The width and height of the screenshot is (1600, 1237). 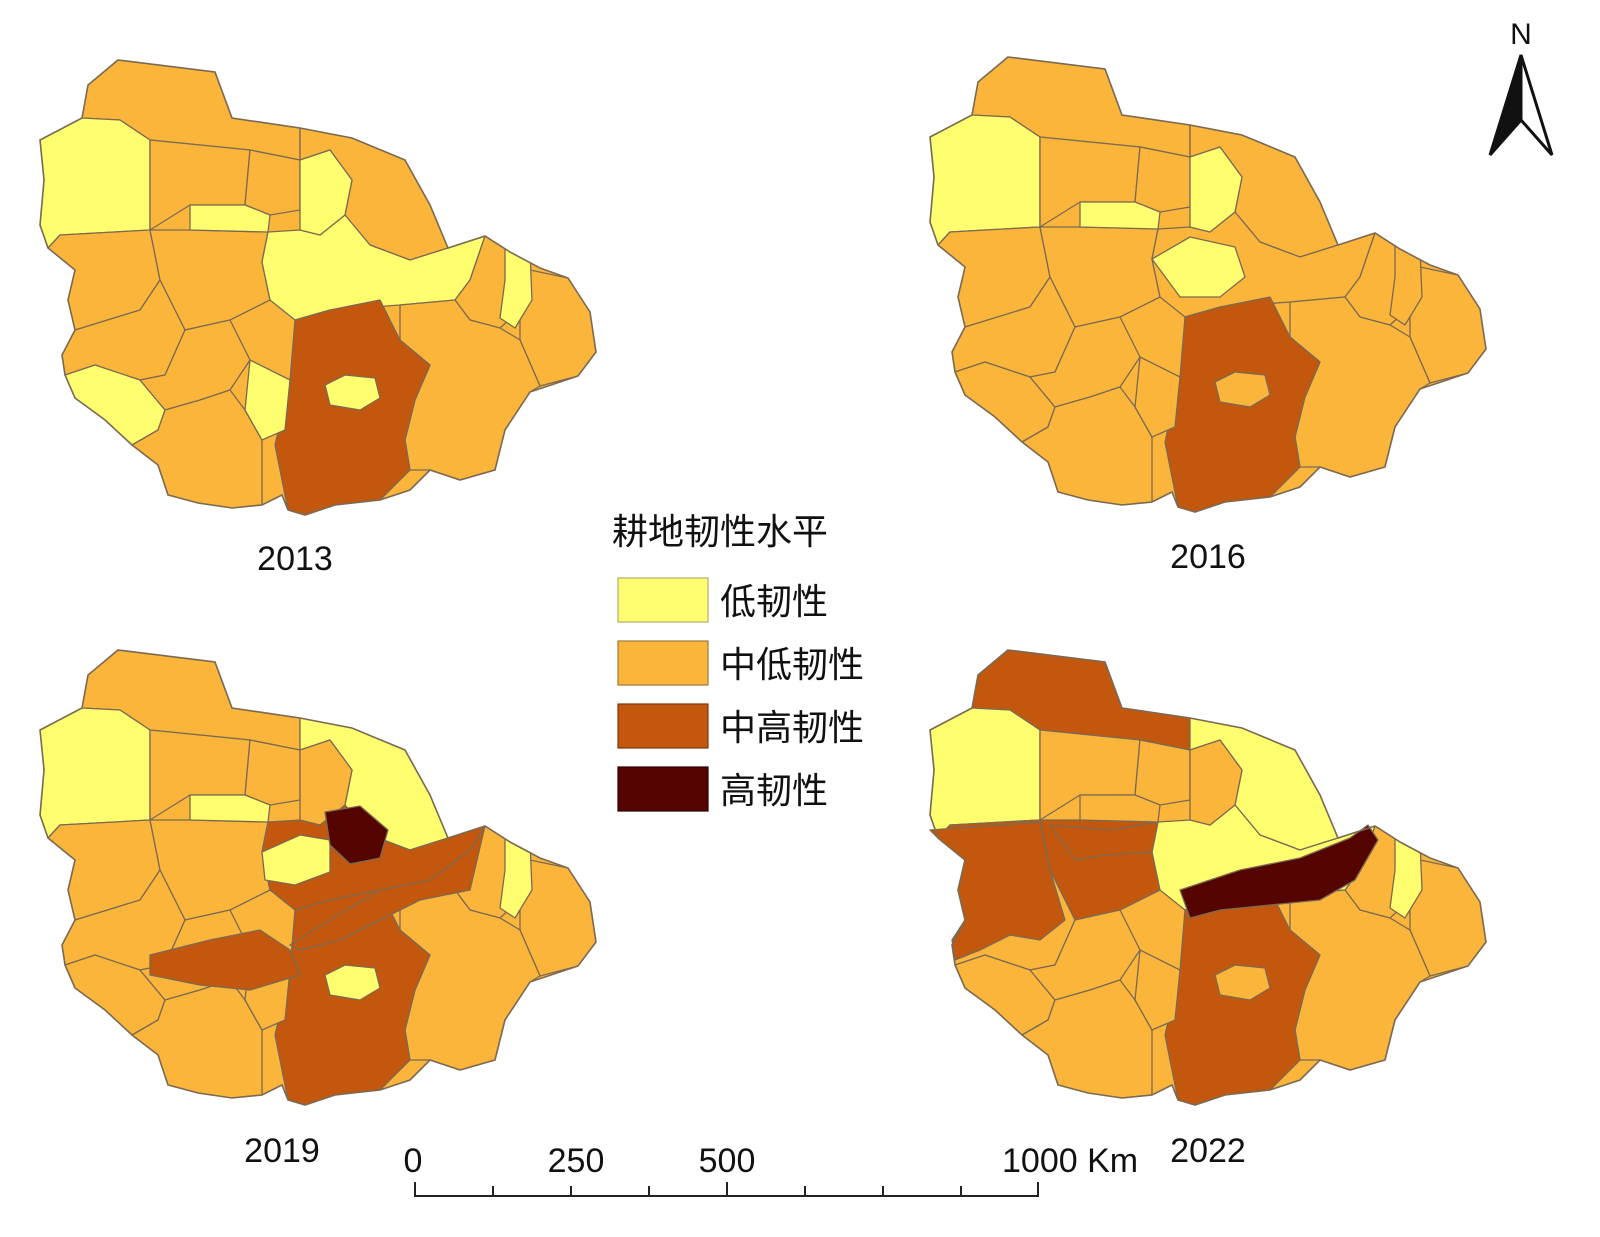 I want to click on region-high-2022, so click(x=1279, y=871).